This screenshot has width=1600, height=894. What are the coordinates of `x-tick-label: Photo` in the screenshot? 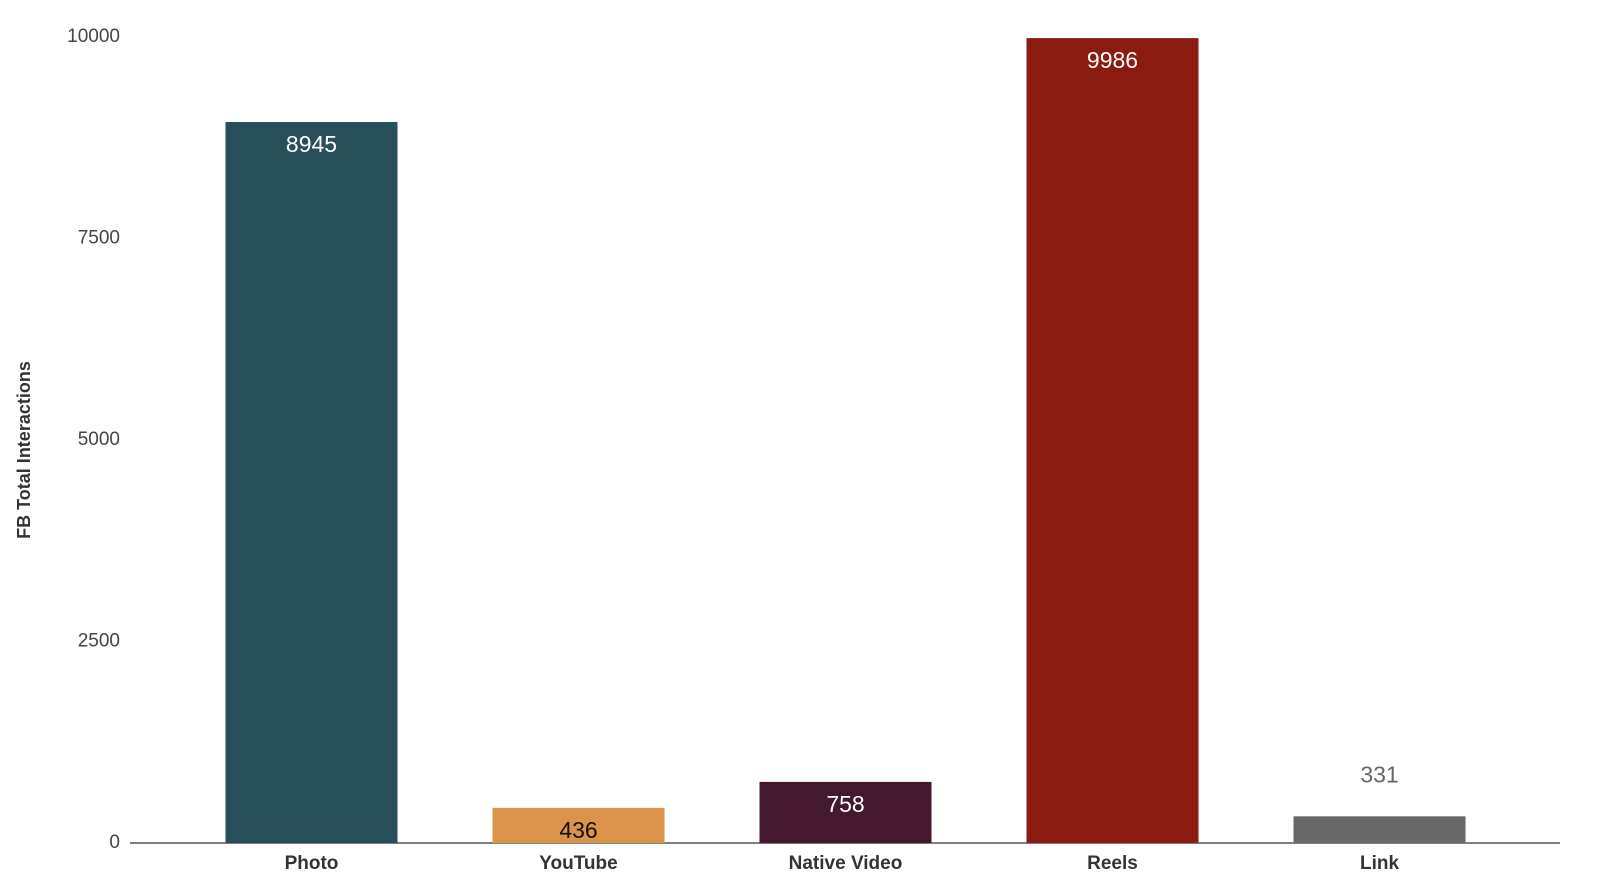 It's located at (312, 863).